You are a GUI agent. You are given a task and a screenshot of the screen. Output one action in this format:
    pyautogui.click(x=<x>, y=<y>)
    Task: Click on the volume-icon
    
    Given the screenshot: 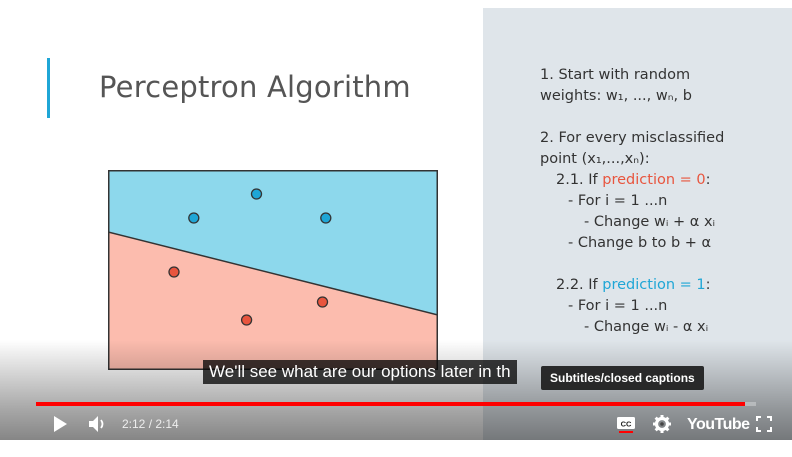 What is the action you would take?
    pyautogui.click(x=96, y=424)
    